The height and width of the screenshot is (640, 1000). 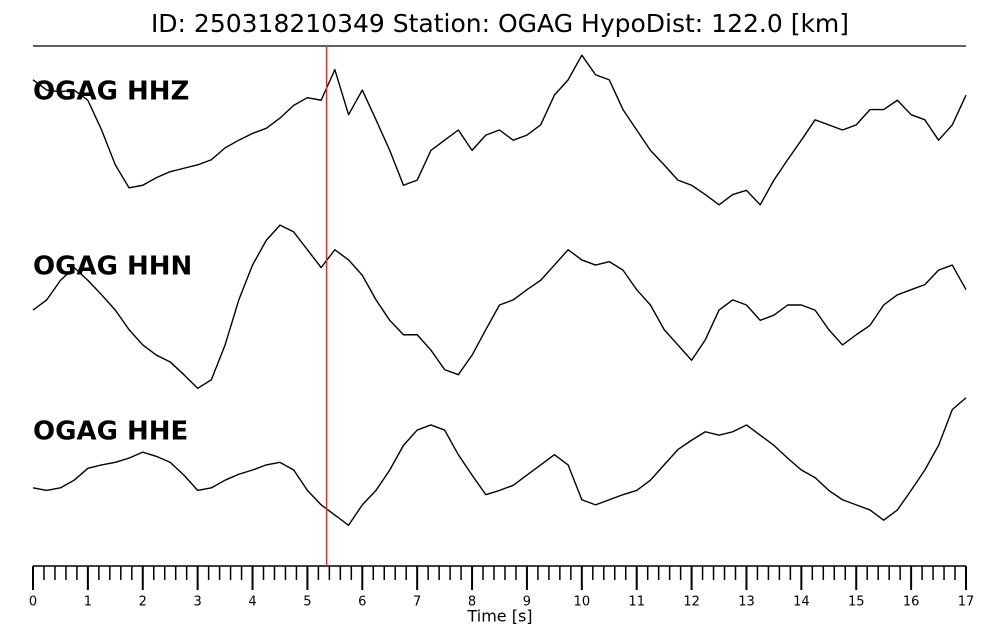 I want to click on x-tick-label: 15, so click(x=856, y=602).